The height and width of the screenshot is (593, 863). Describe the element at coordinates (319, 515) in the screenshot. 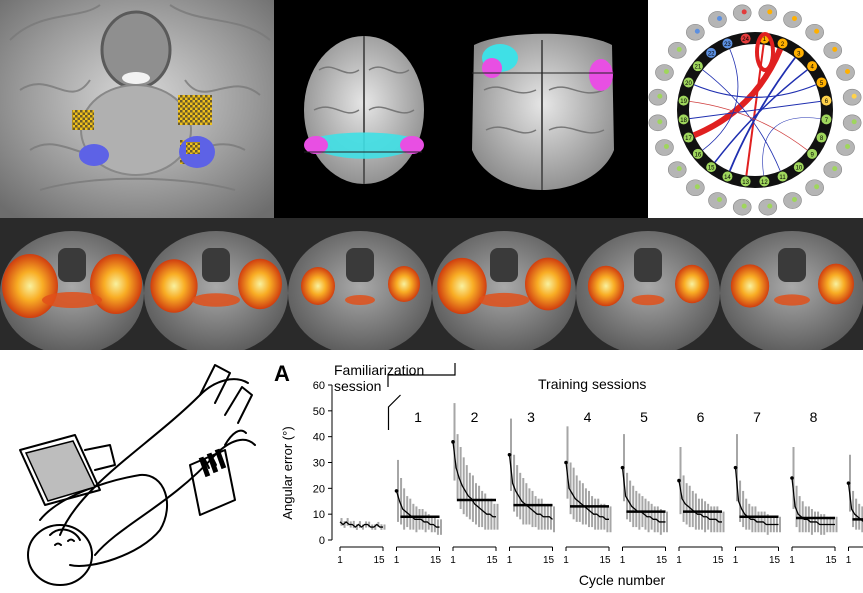

I see `y-tick-label: 10` at that location.